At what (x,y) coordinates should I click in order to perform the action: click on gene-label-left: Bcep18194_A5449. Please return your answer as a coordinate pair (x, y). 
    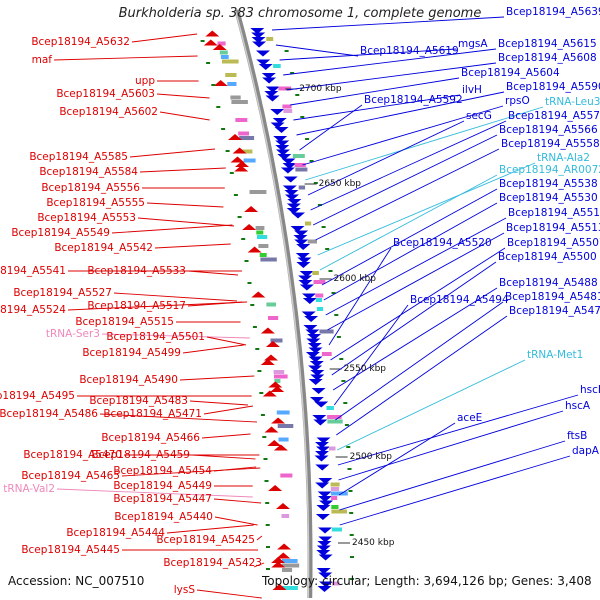
    Looking at the image, I should click on (162, 486).